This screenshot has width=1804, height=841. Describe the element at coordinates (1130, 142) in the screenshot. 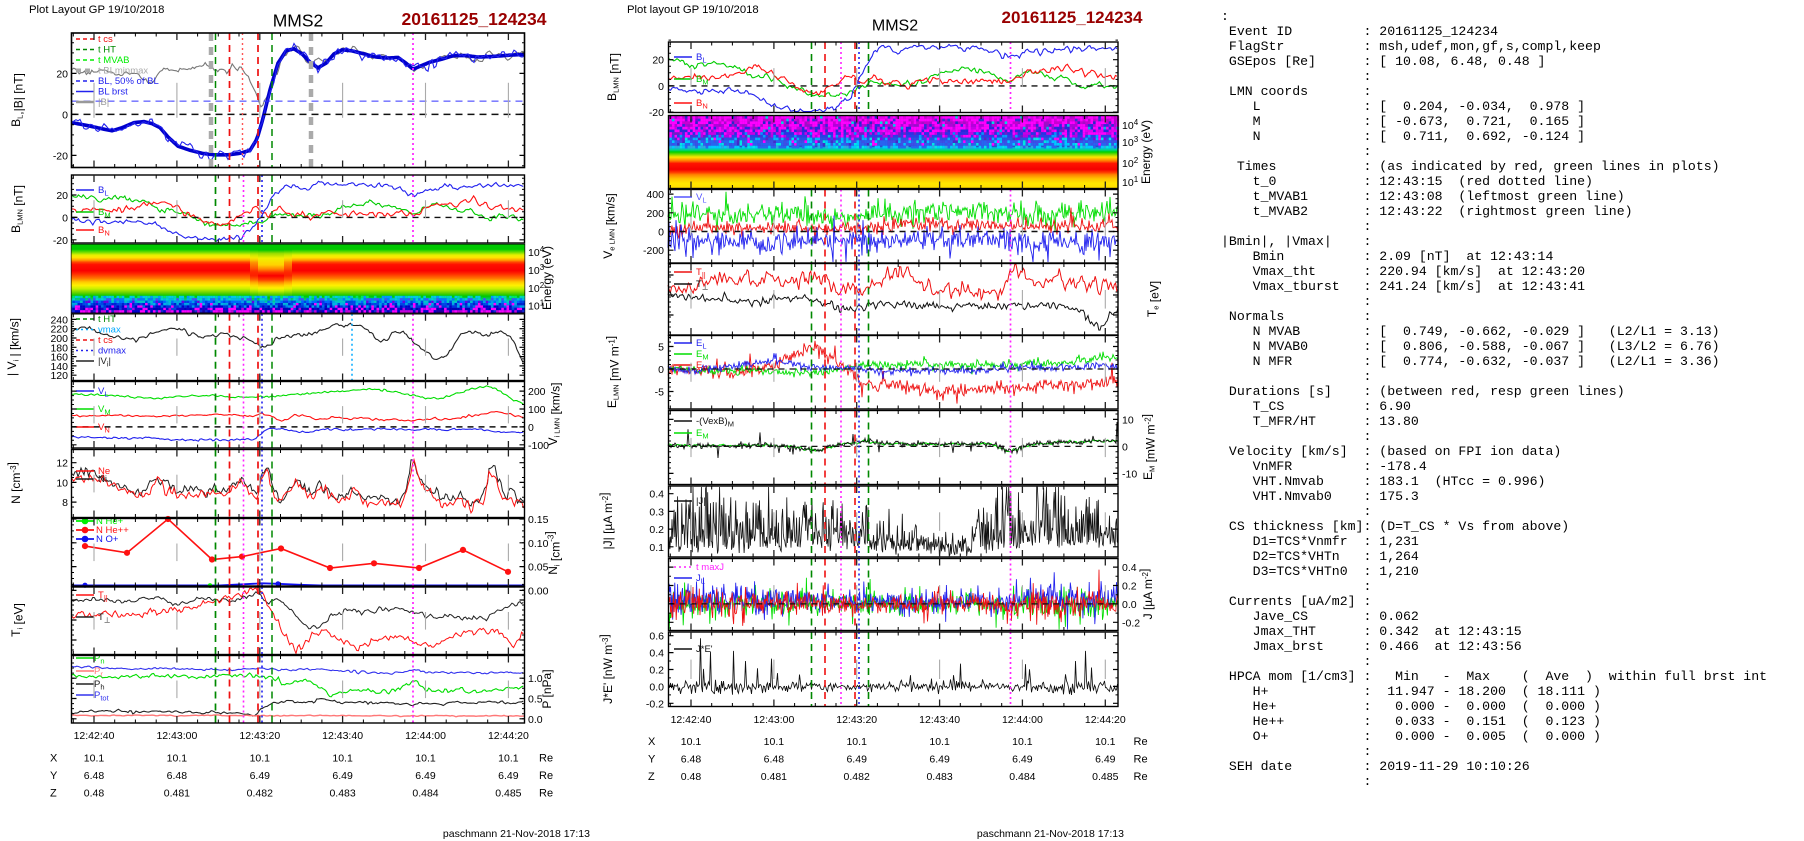

I see `svg-text: 103` at that location.